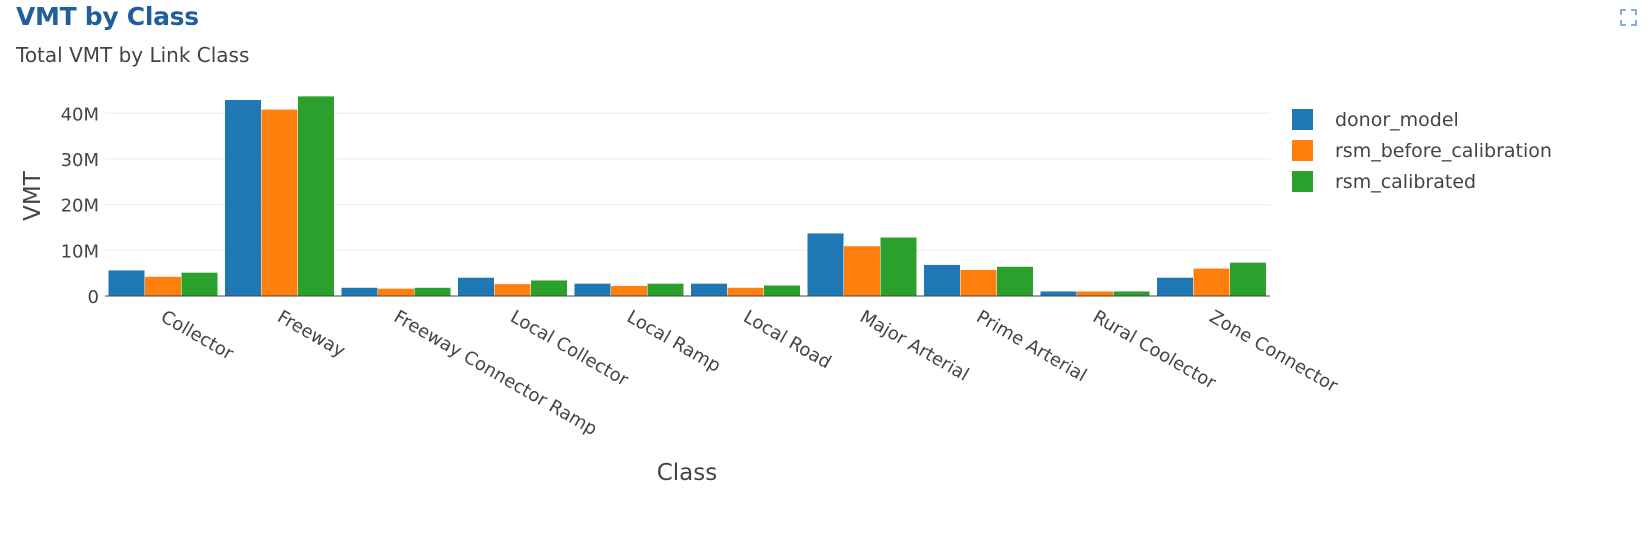 The height and width of the screenshot is (537, 1649). I want to click on legend-label: donor_model, so click(1397, 120).